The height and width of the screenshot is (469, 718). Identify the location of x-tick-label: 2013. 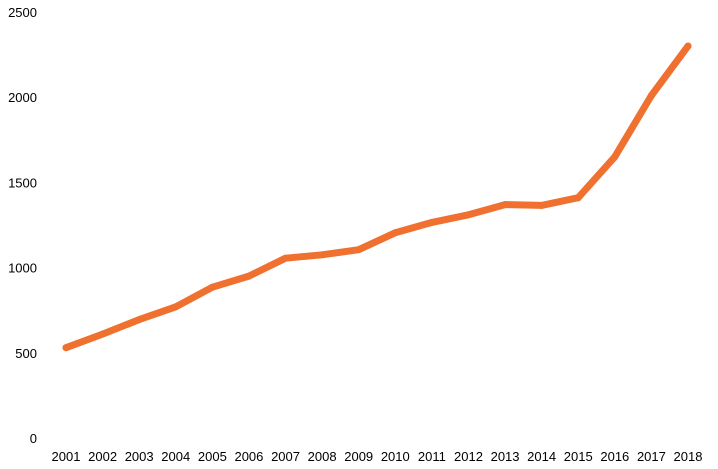
(505, 456).